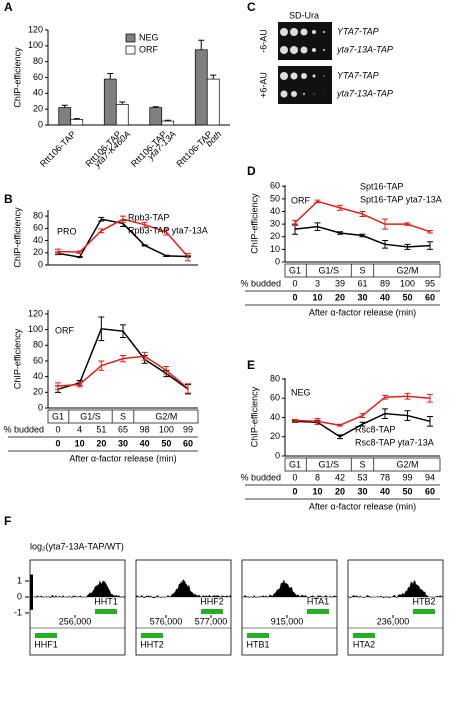  I want to click on condition: -6-AU, so click(263, 41).